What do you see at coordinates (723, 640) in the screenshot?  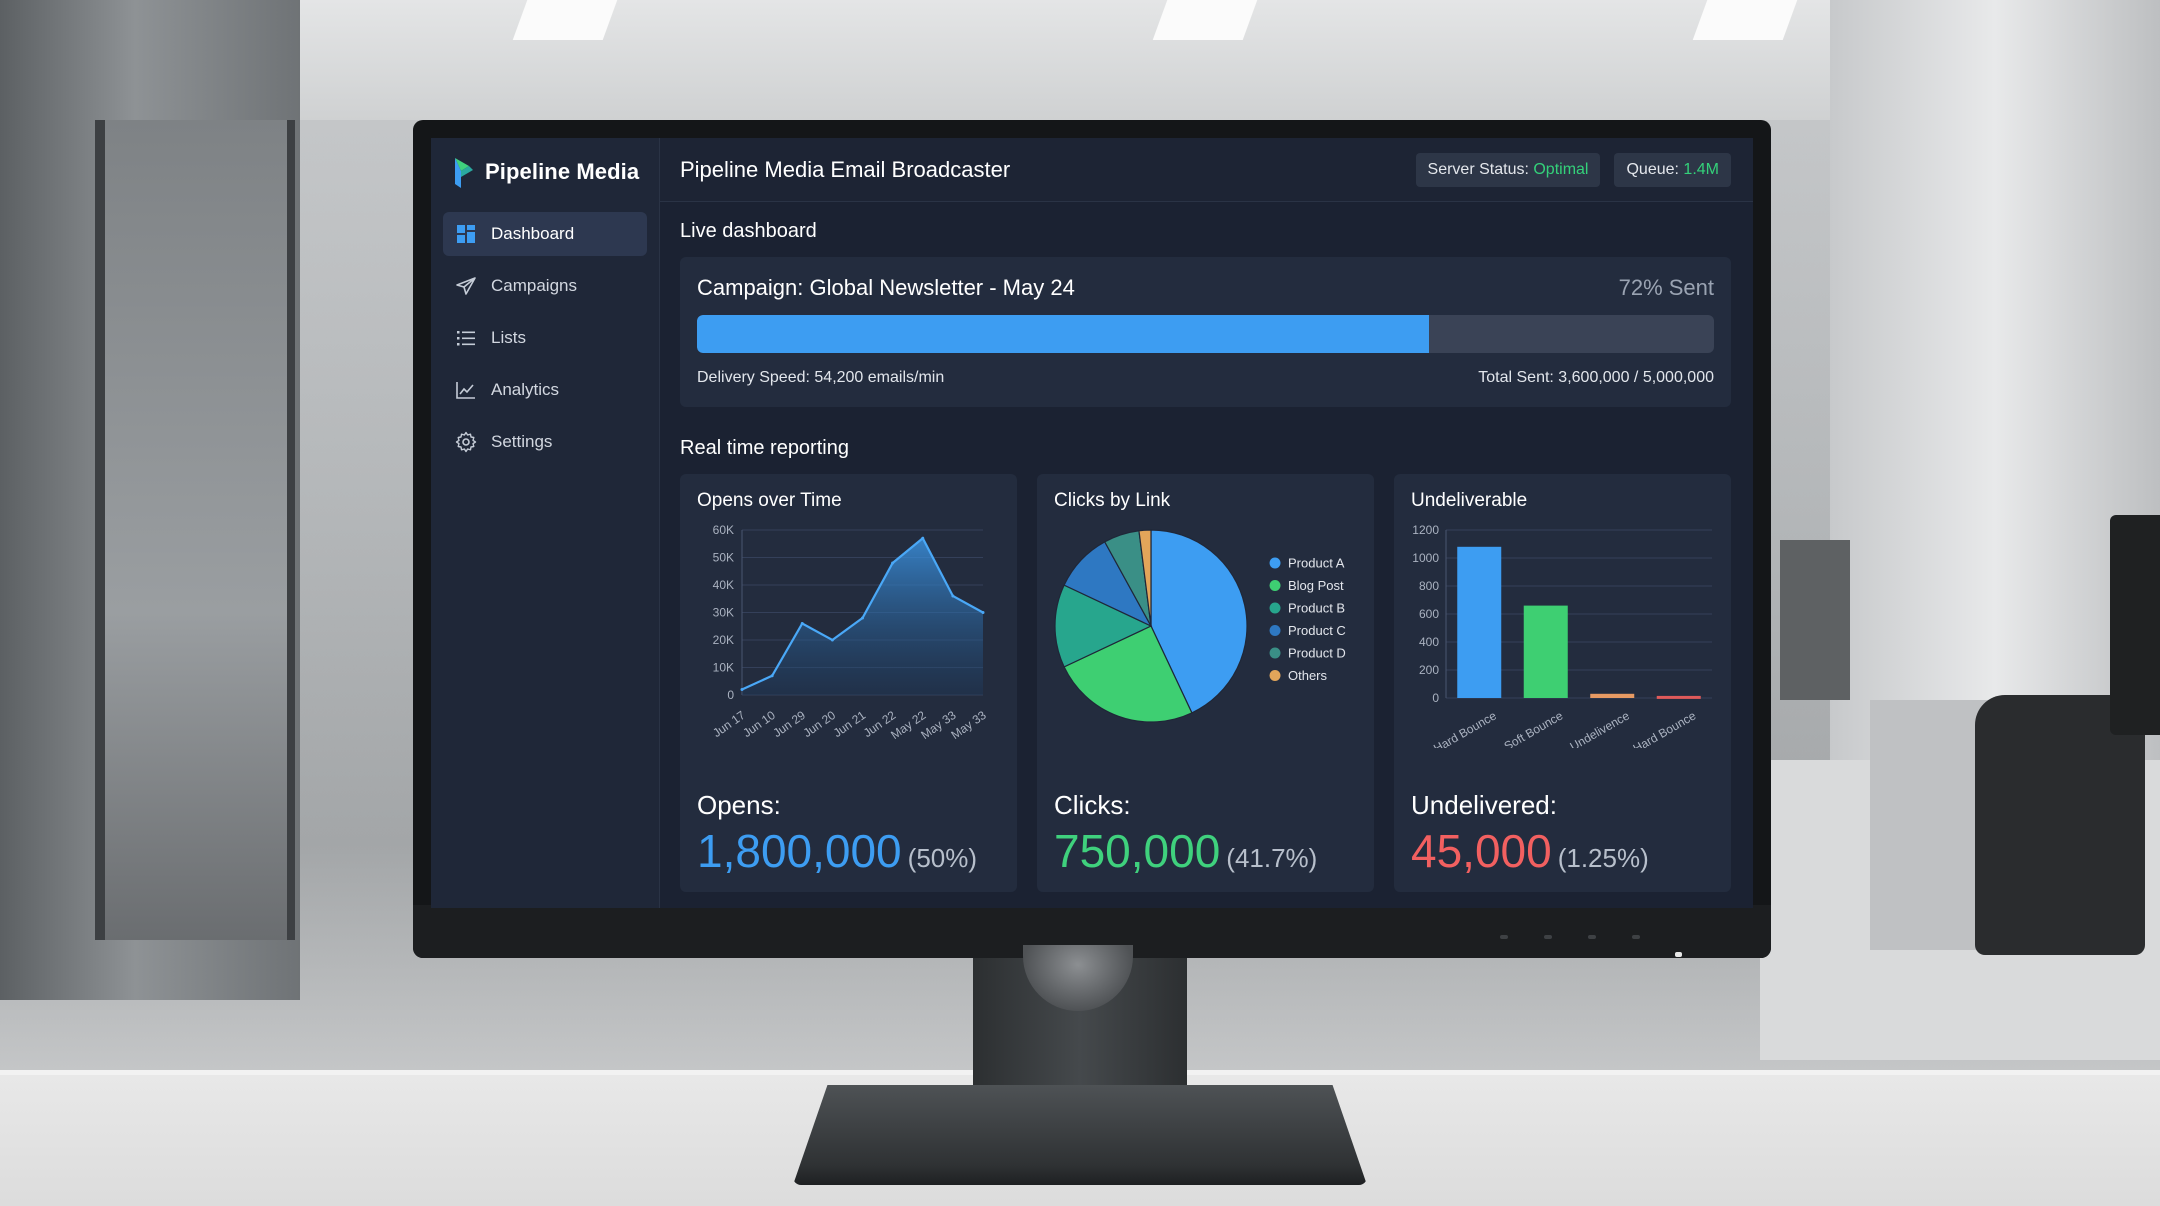 I see `y-tick-label: 20K` at bounding box center [723, 640].